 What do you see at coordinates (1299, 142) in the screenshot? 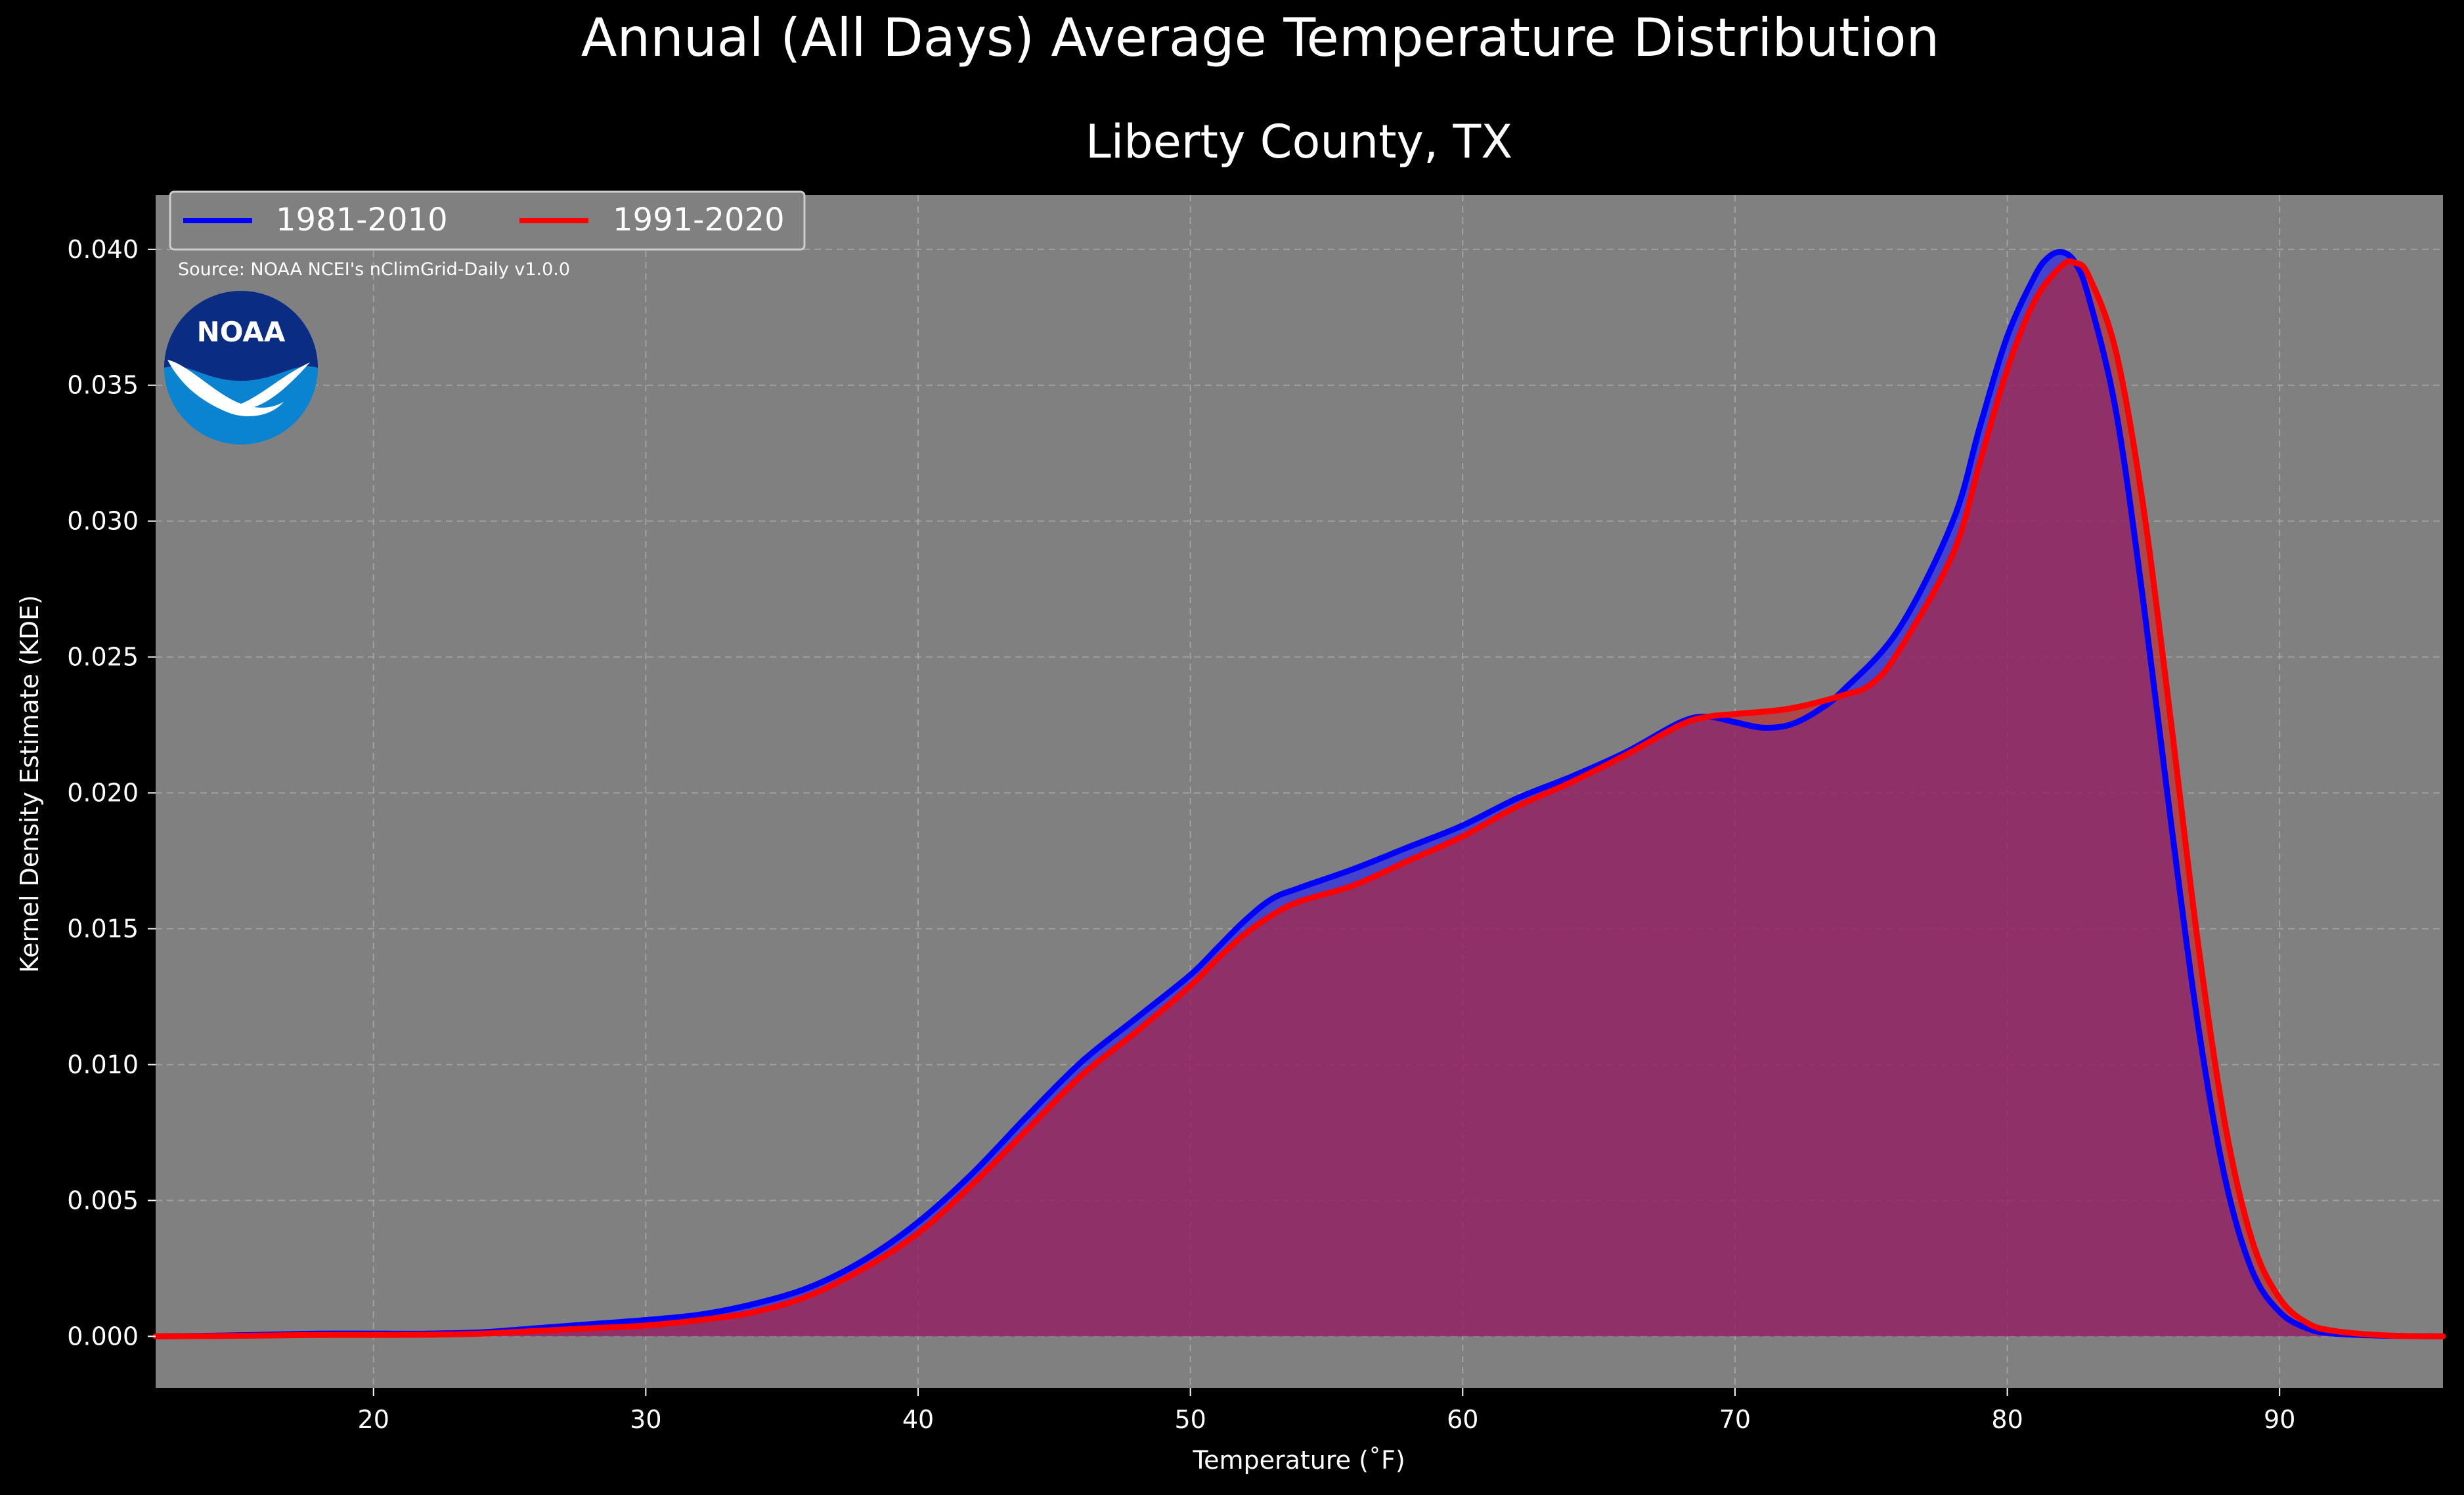
I see `axes-subtitle: Liberty County, TX` at bounding box center [1299, 142].